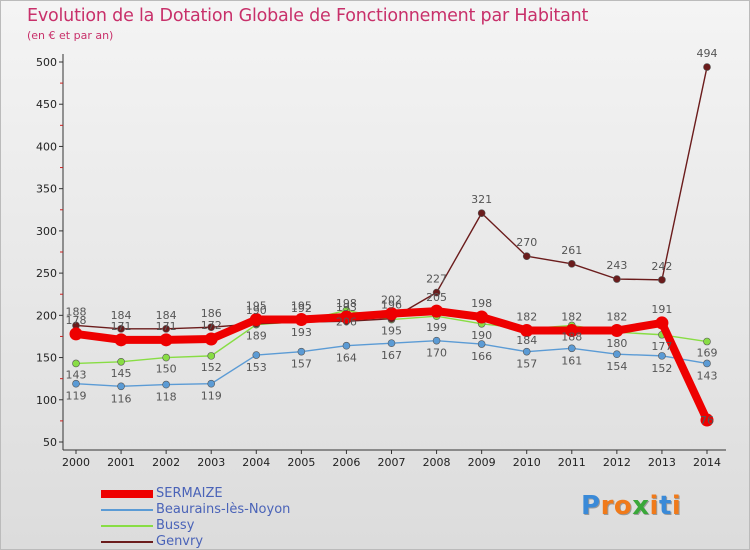 The height and width of the screenshot is (550, 750). What do you see at coordinates (46, 189) in the screenshot?
I see `y-tick-label: 350` at bounding box center [46, 189].